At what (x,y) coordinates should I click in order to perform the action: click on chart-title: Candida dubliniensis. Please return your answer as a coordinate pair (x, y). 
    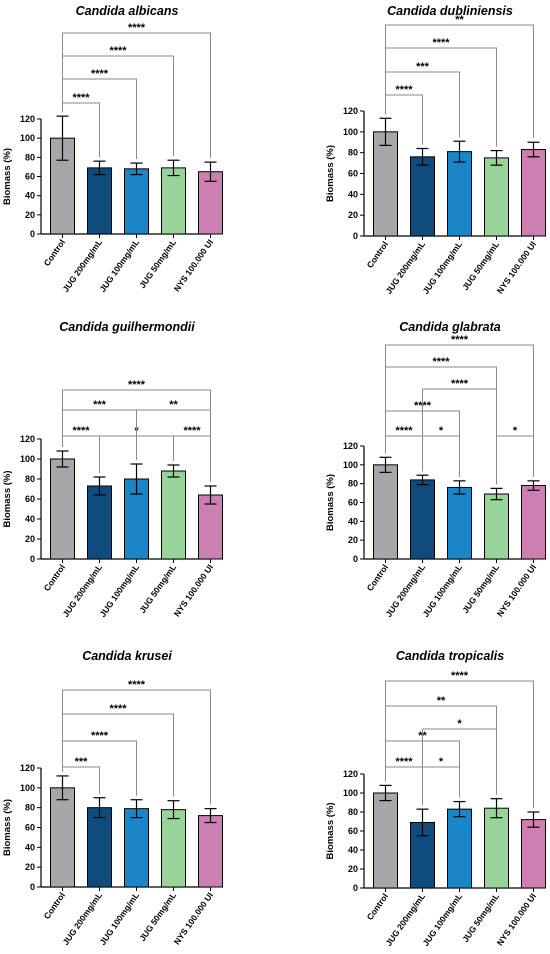
    Looking at the image, I should click on (450, 11).